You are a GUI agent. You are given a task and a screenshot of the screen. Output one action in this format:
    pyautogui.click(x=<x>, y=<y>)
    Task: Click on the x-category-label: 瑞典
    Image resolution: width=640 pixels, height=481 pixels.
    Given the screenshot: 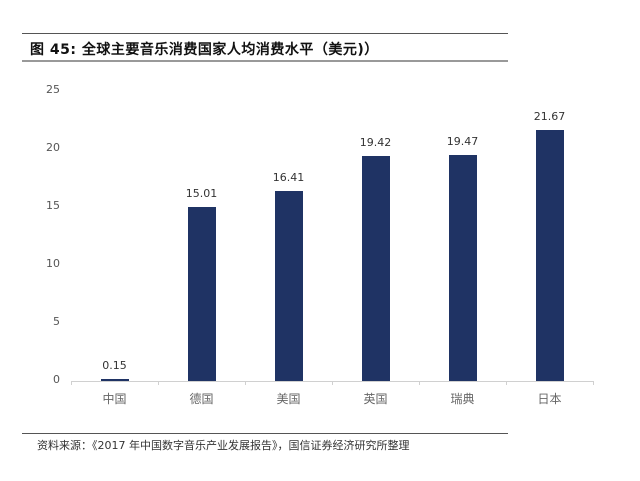 What is the action you would take?
    pyautogui.click(x=462, y=399)
    